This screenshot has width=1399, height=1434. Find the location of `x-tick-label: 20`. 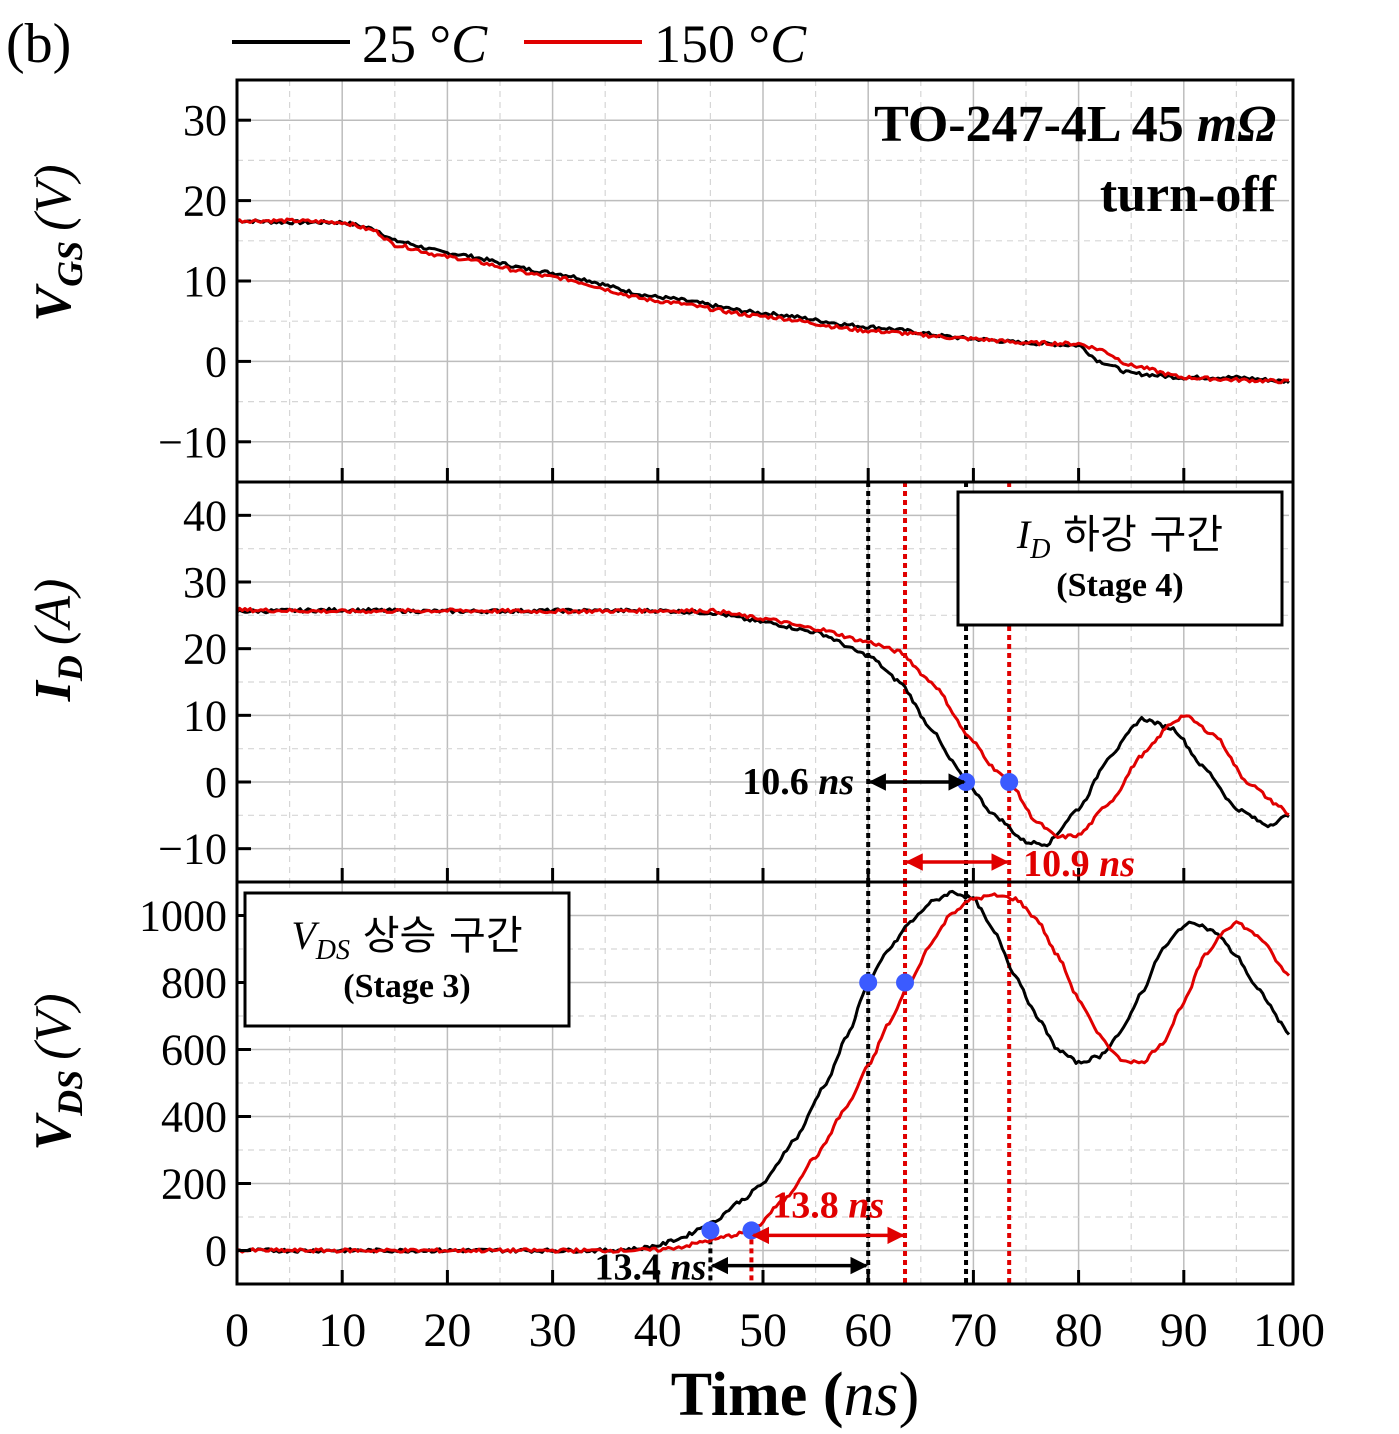

x-tick-label: 20 is located at coordinates (447, 1330).